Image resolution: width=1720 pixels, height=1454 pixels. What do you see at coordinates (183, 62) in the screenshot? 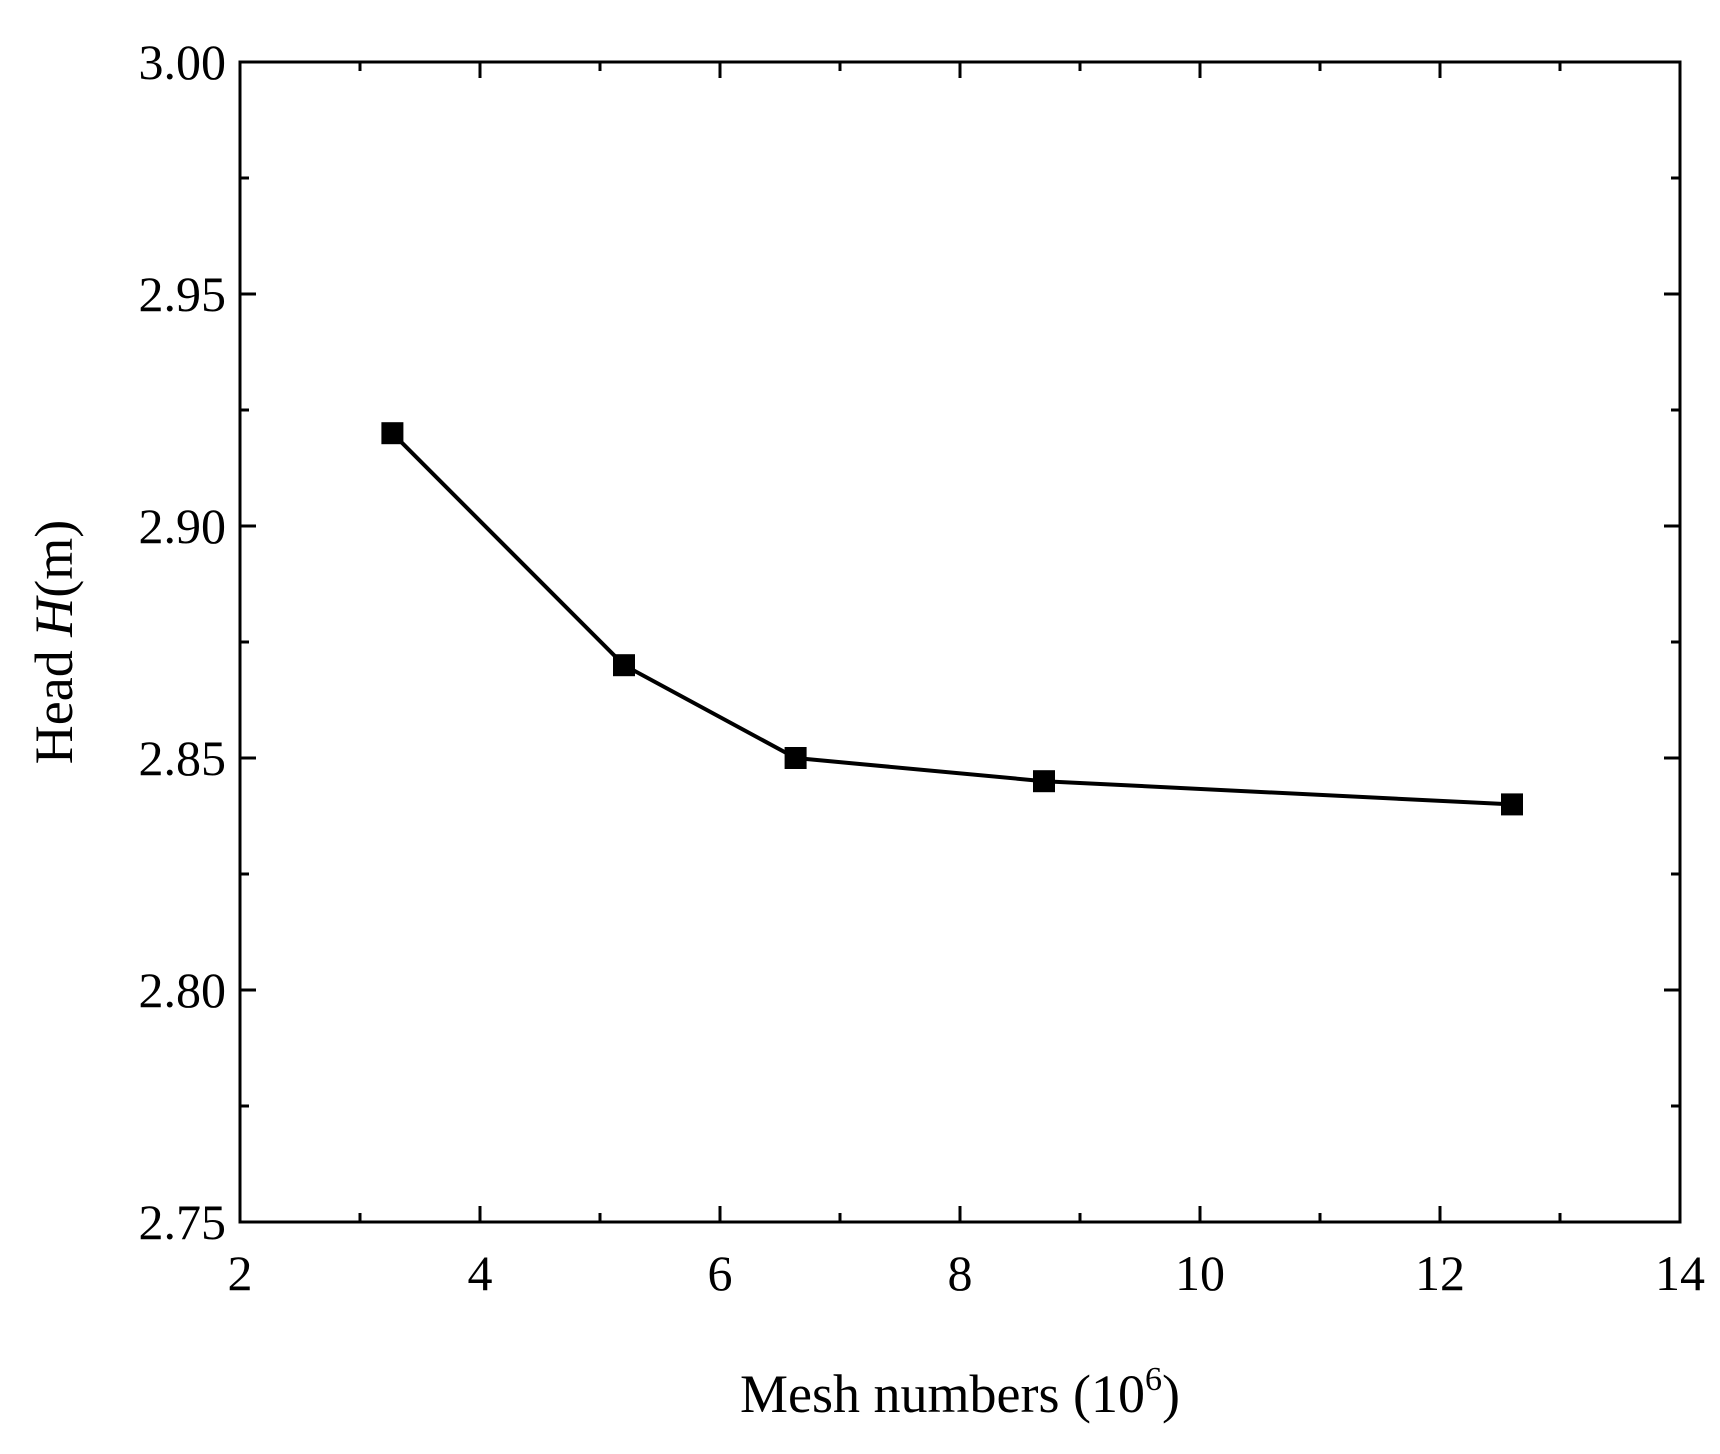
I see `y-tick-label: 3.00` at bounding box center [183, 62].